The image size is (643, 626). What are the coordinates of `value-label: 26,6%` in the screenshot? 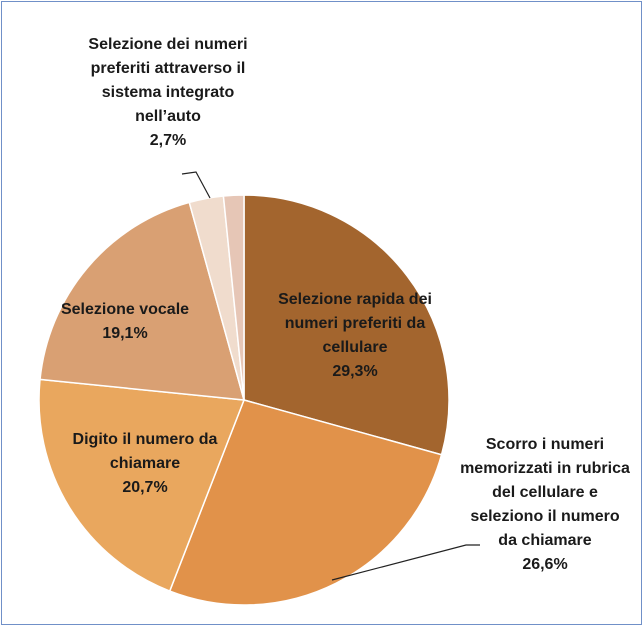 It's located at (545, 564).